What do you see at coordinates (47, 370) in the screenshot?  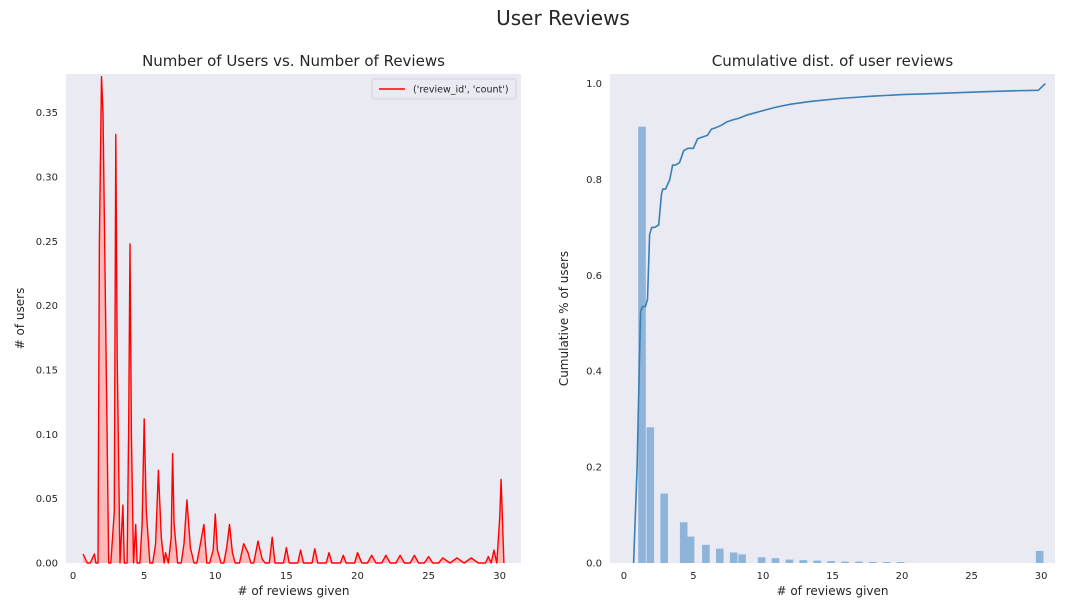 I see `y-tick-label: 0.15` at bounding box center [47, 370].